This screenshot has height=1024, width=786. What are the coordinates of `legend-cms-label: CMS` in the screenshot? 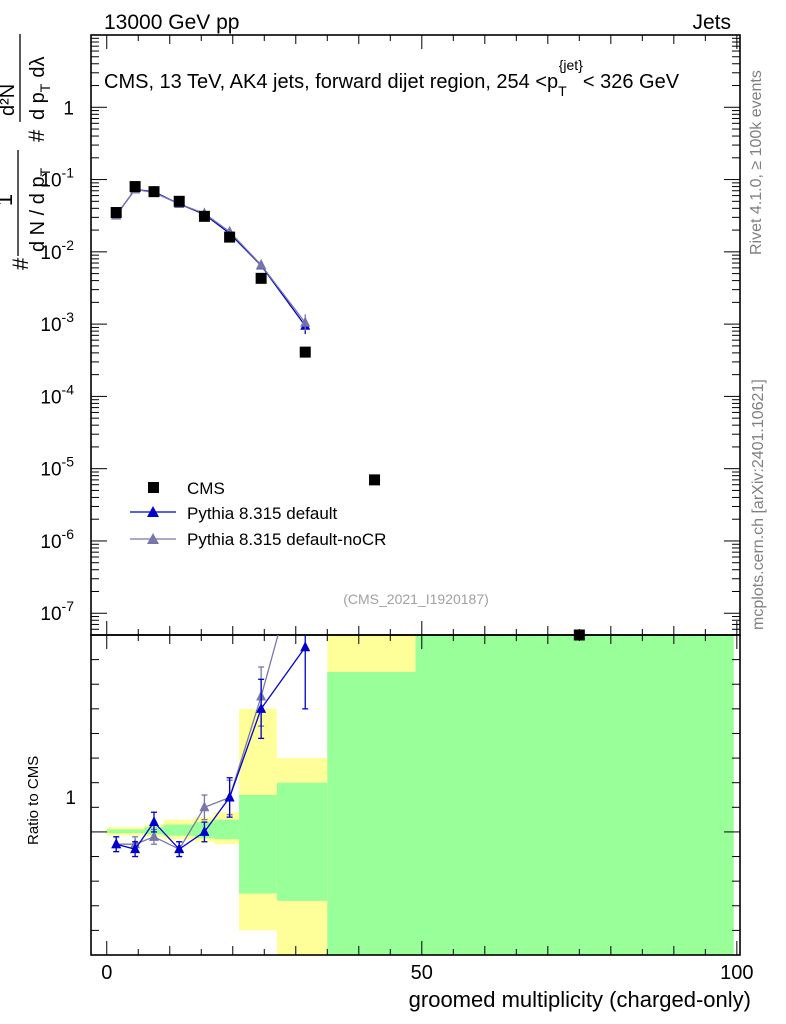 It's located at (206, 488).